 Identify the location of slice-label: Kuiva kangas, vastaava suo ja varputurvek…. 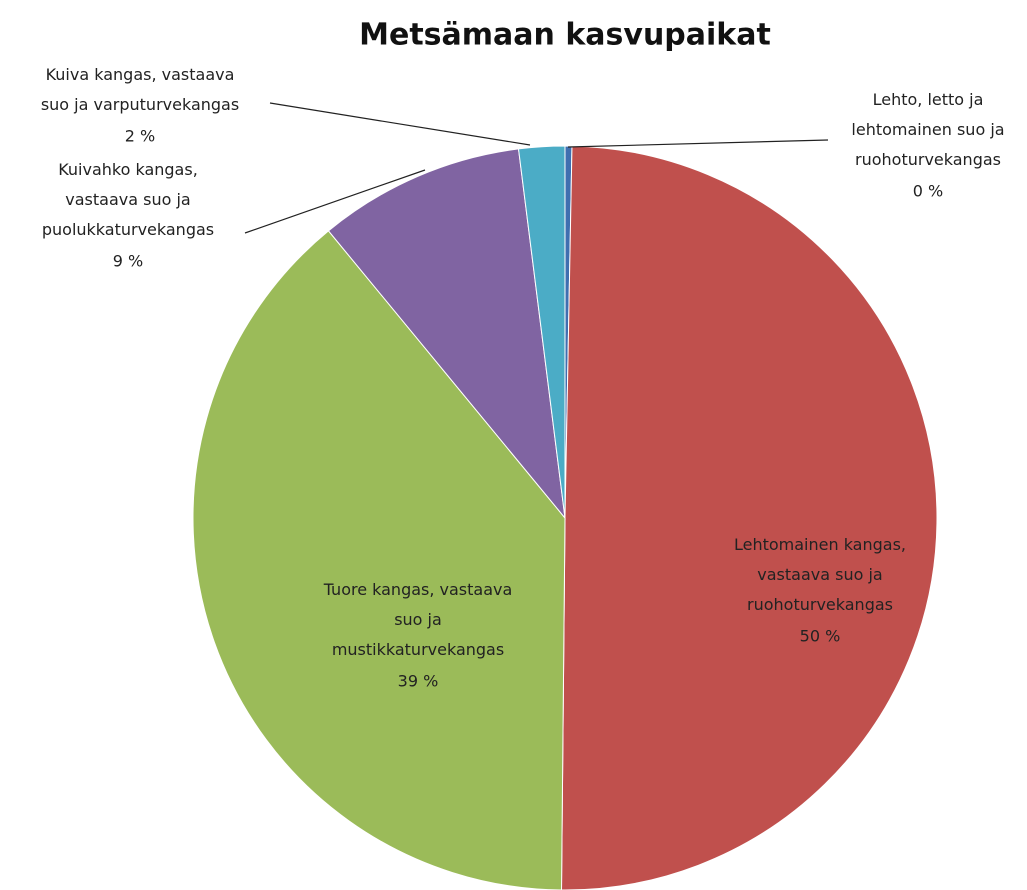
(140, 89).